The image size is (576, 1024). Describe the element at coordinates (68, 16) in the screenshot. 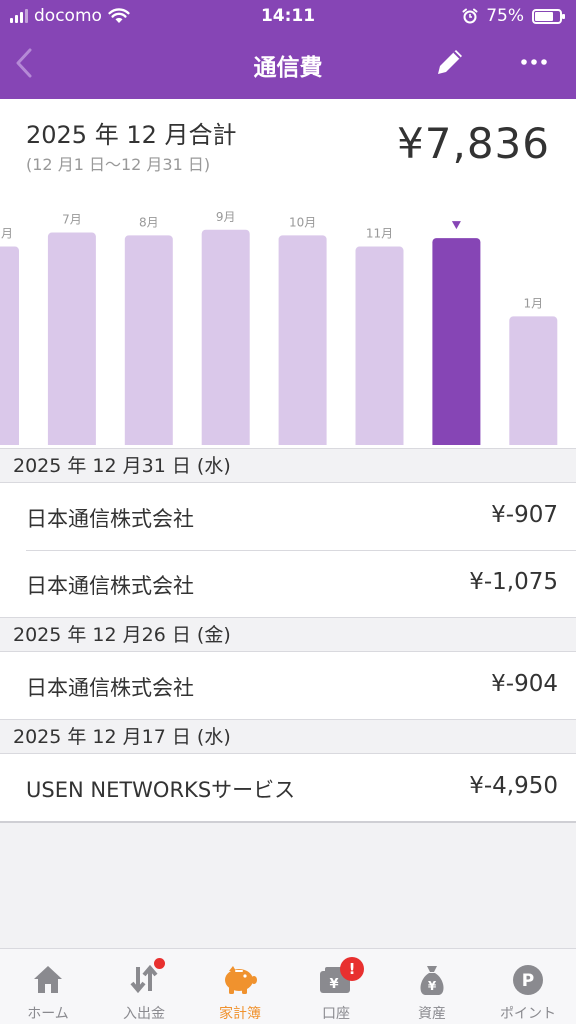

I see `carrier-name: docomo` at that location.